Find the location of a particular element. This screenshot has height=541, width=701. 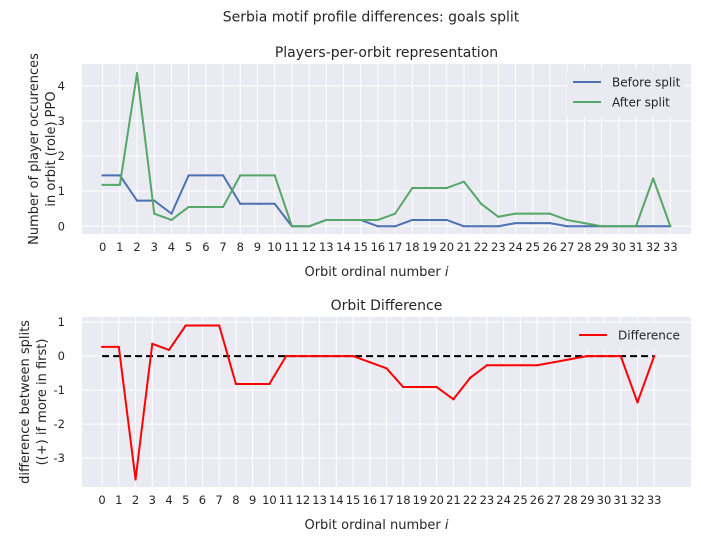

legend-label: After split is located at coordinates (641, 103).